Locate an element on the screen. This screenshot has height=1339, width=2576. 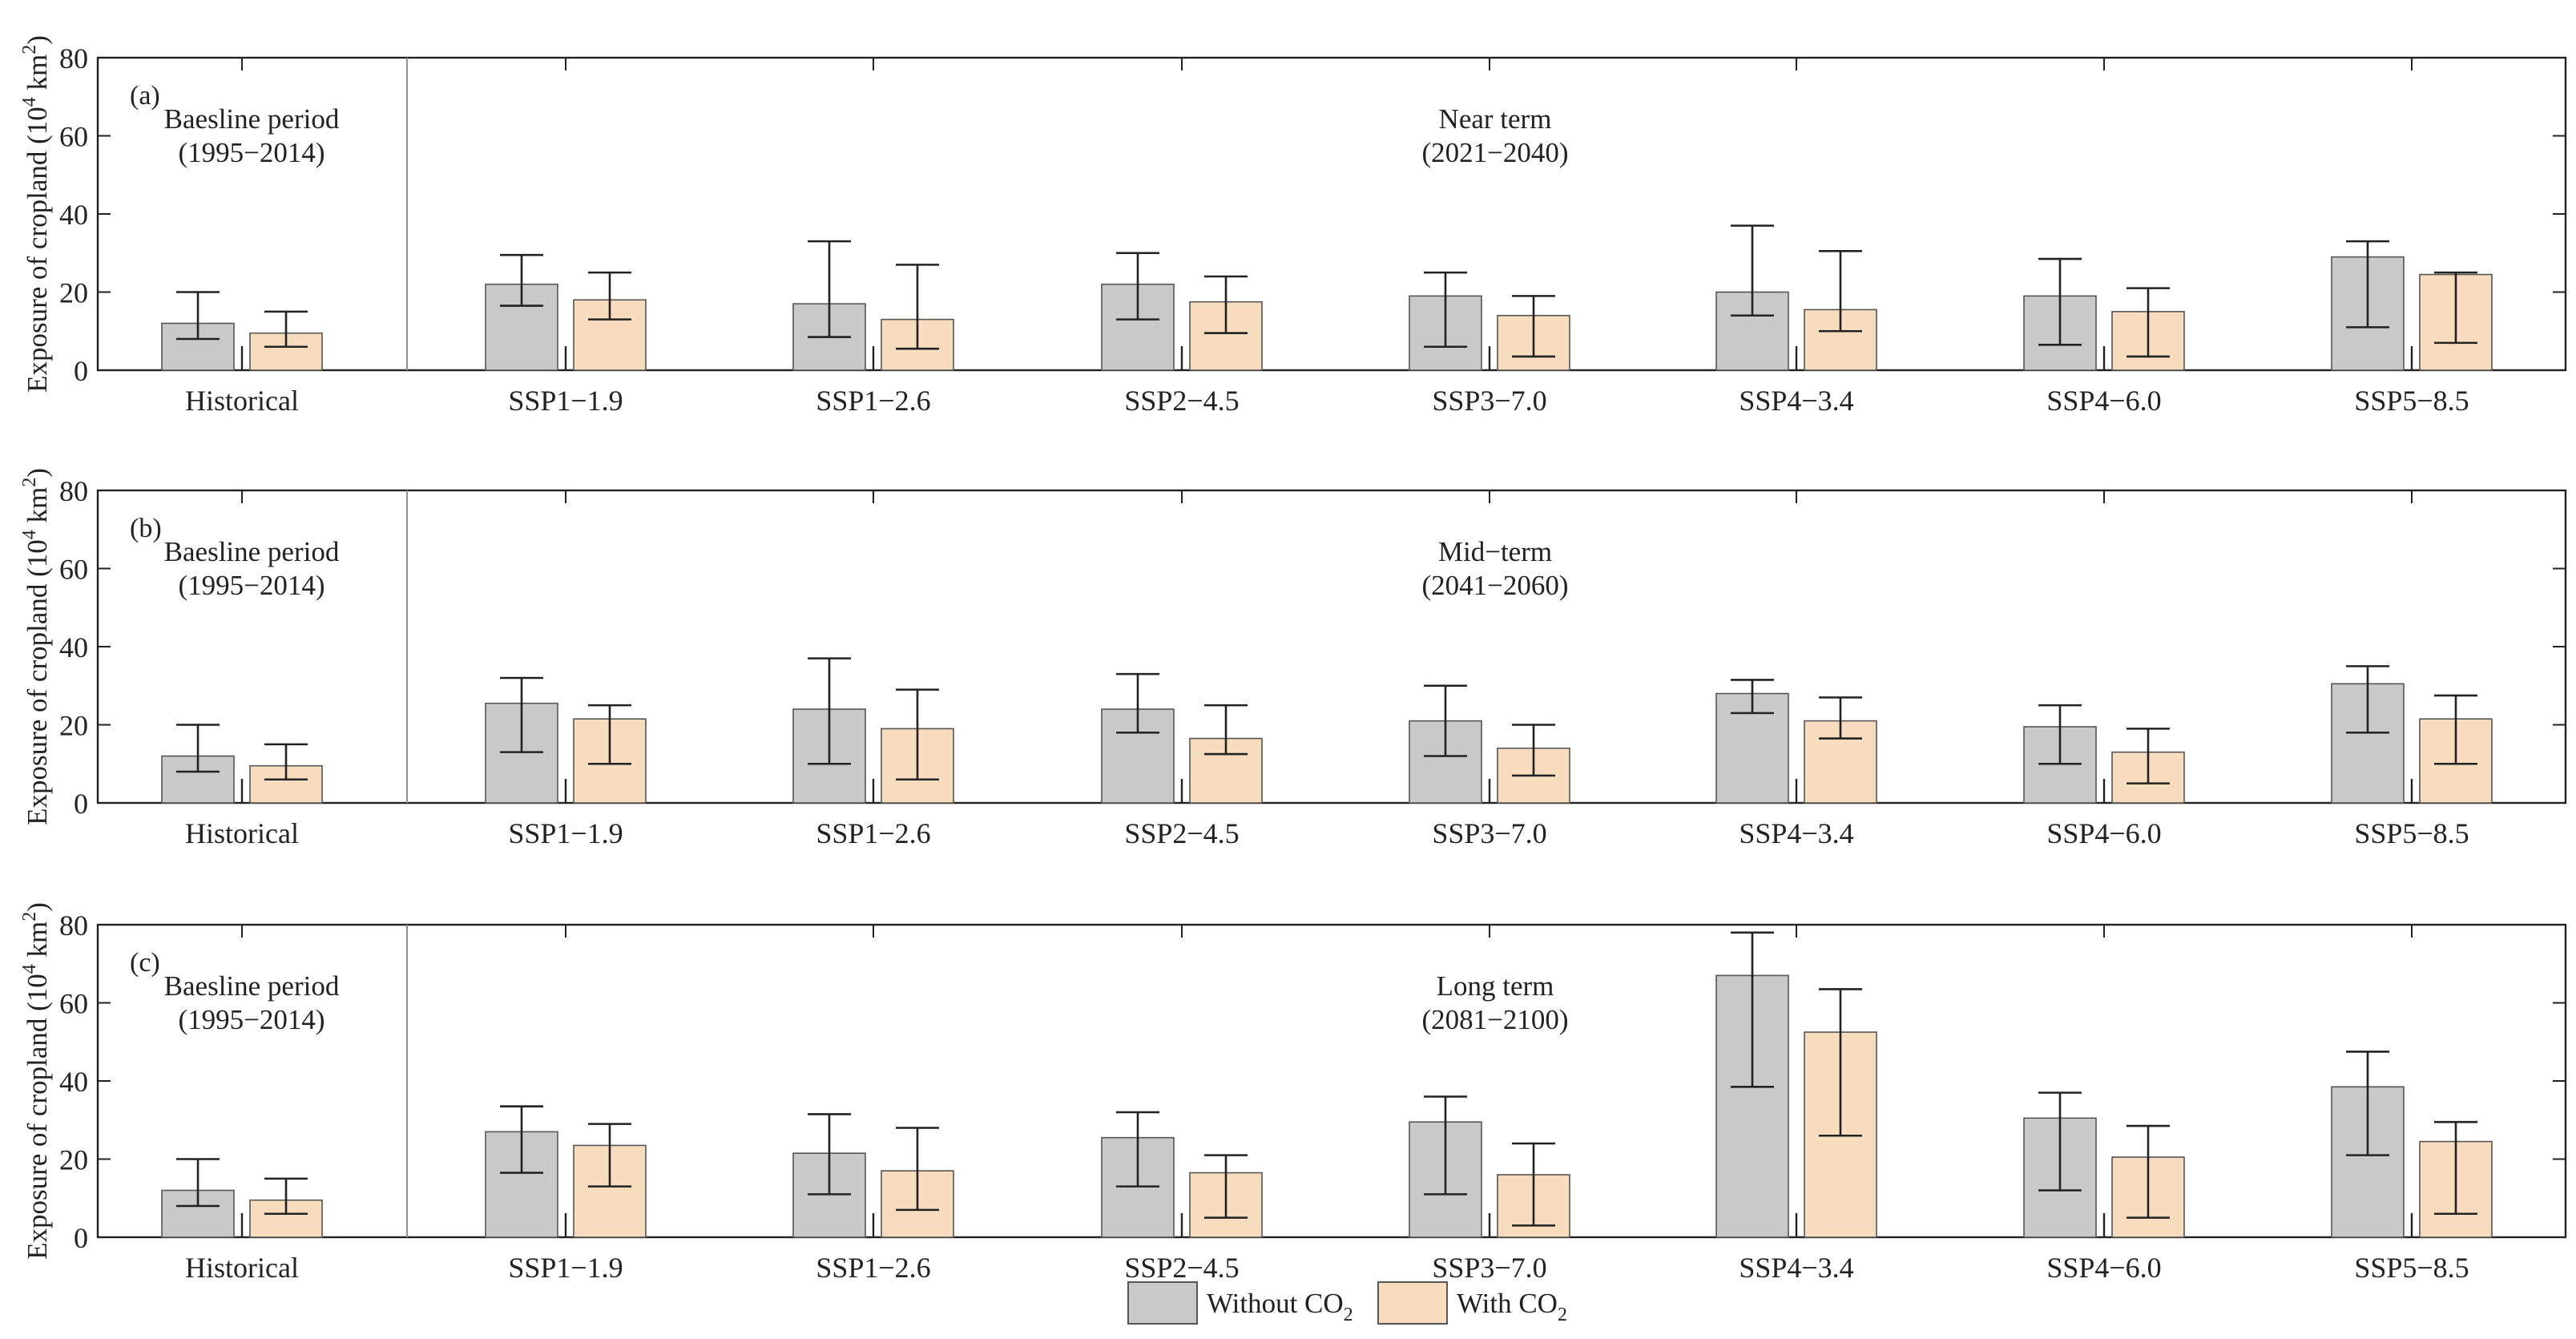
panel-label: (c) is located at coordinates (145, 963).